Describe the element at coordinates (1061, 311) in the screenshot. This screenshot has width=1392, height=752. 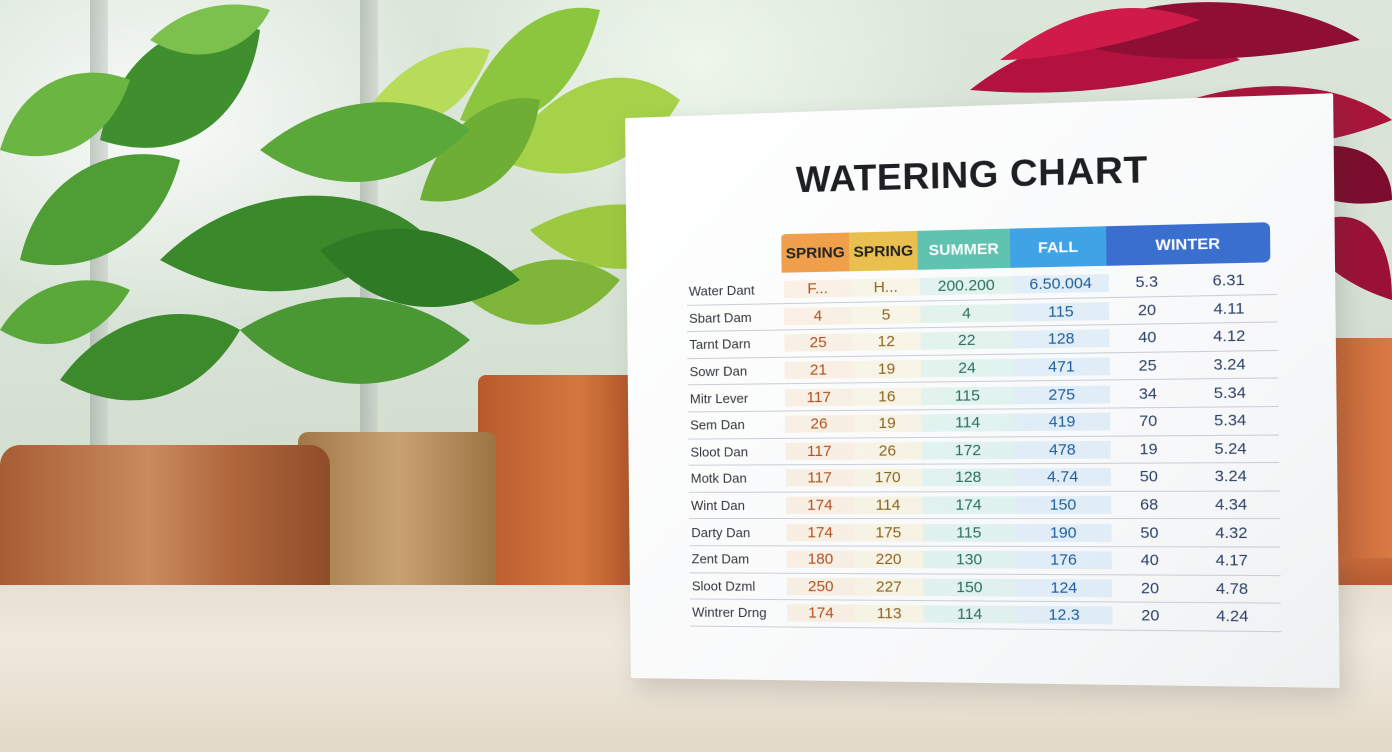
I see `cell-fall: 115` at that location.